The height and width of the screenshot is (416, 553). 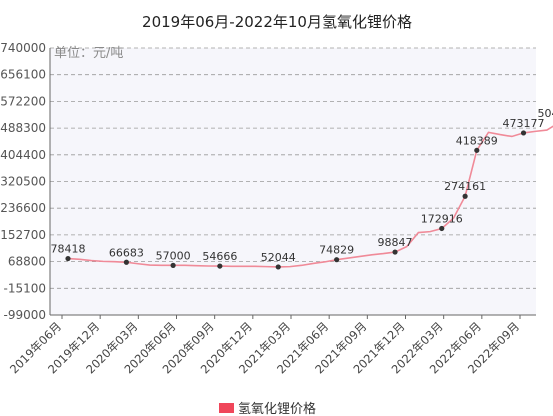 What do you see at coordinates (126, 252) in the screenshot?
I see `data-label: 66683` at bounding box center [126, 252].